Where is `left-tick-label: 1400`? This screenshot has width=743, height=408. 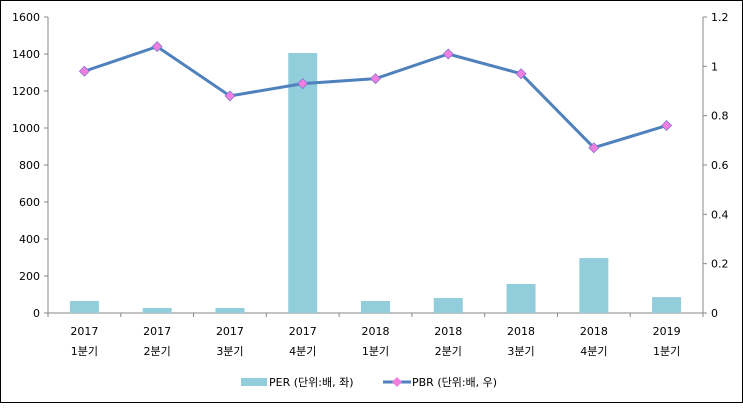
left-tick-label: 1400 is located at coordinates (26, 54).